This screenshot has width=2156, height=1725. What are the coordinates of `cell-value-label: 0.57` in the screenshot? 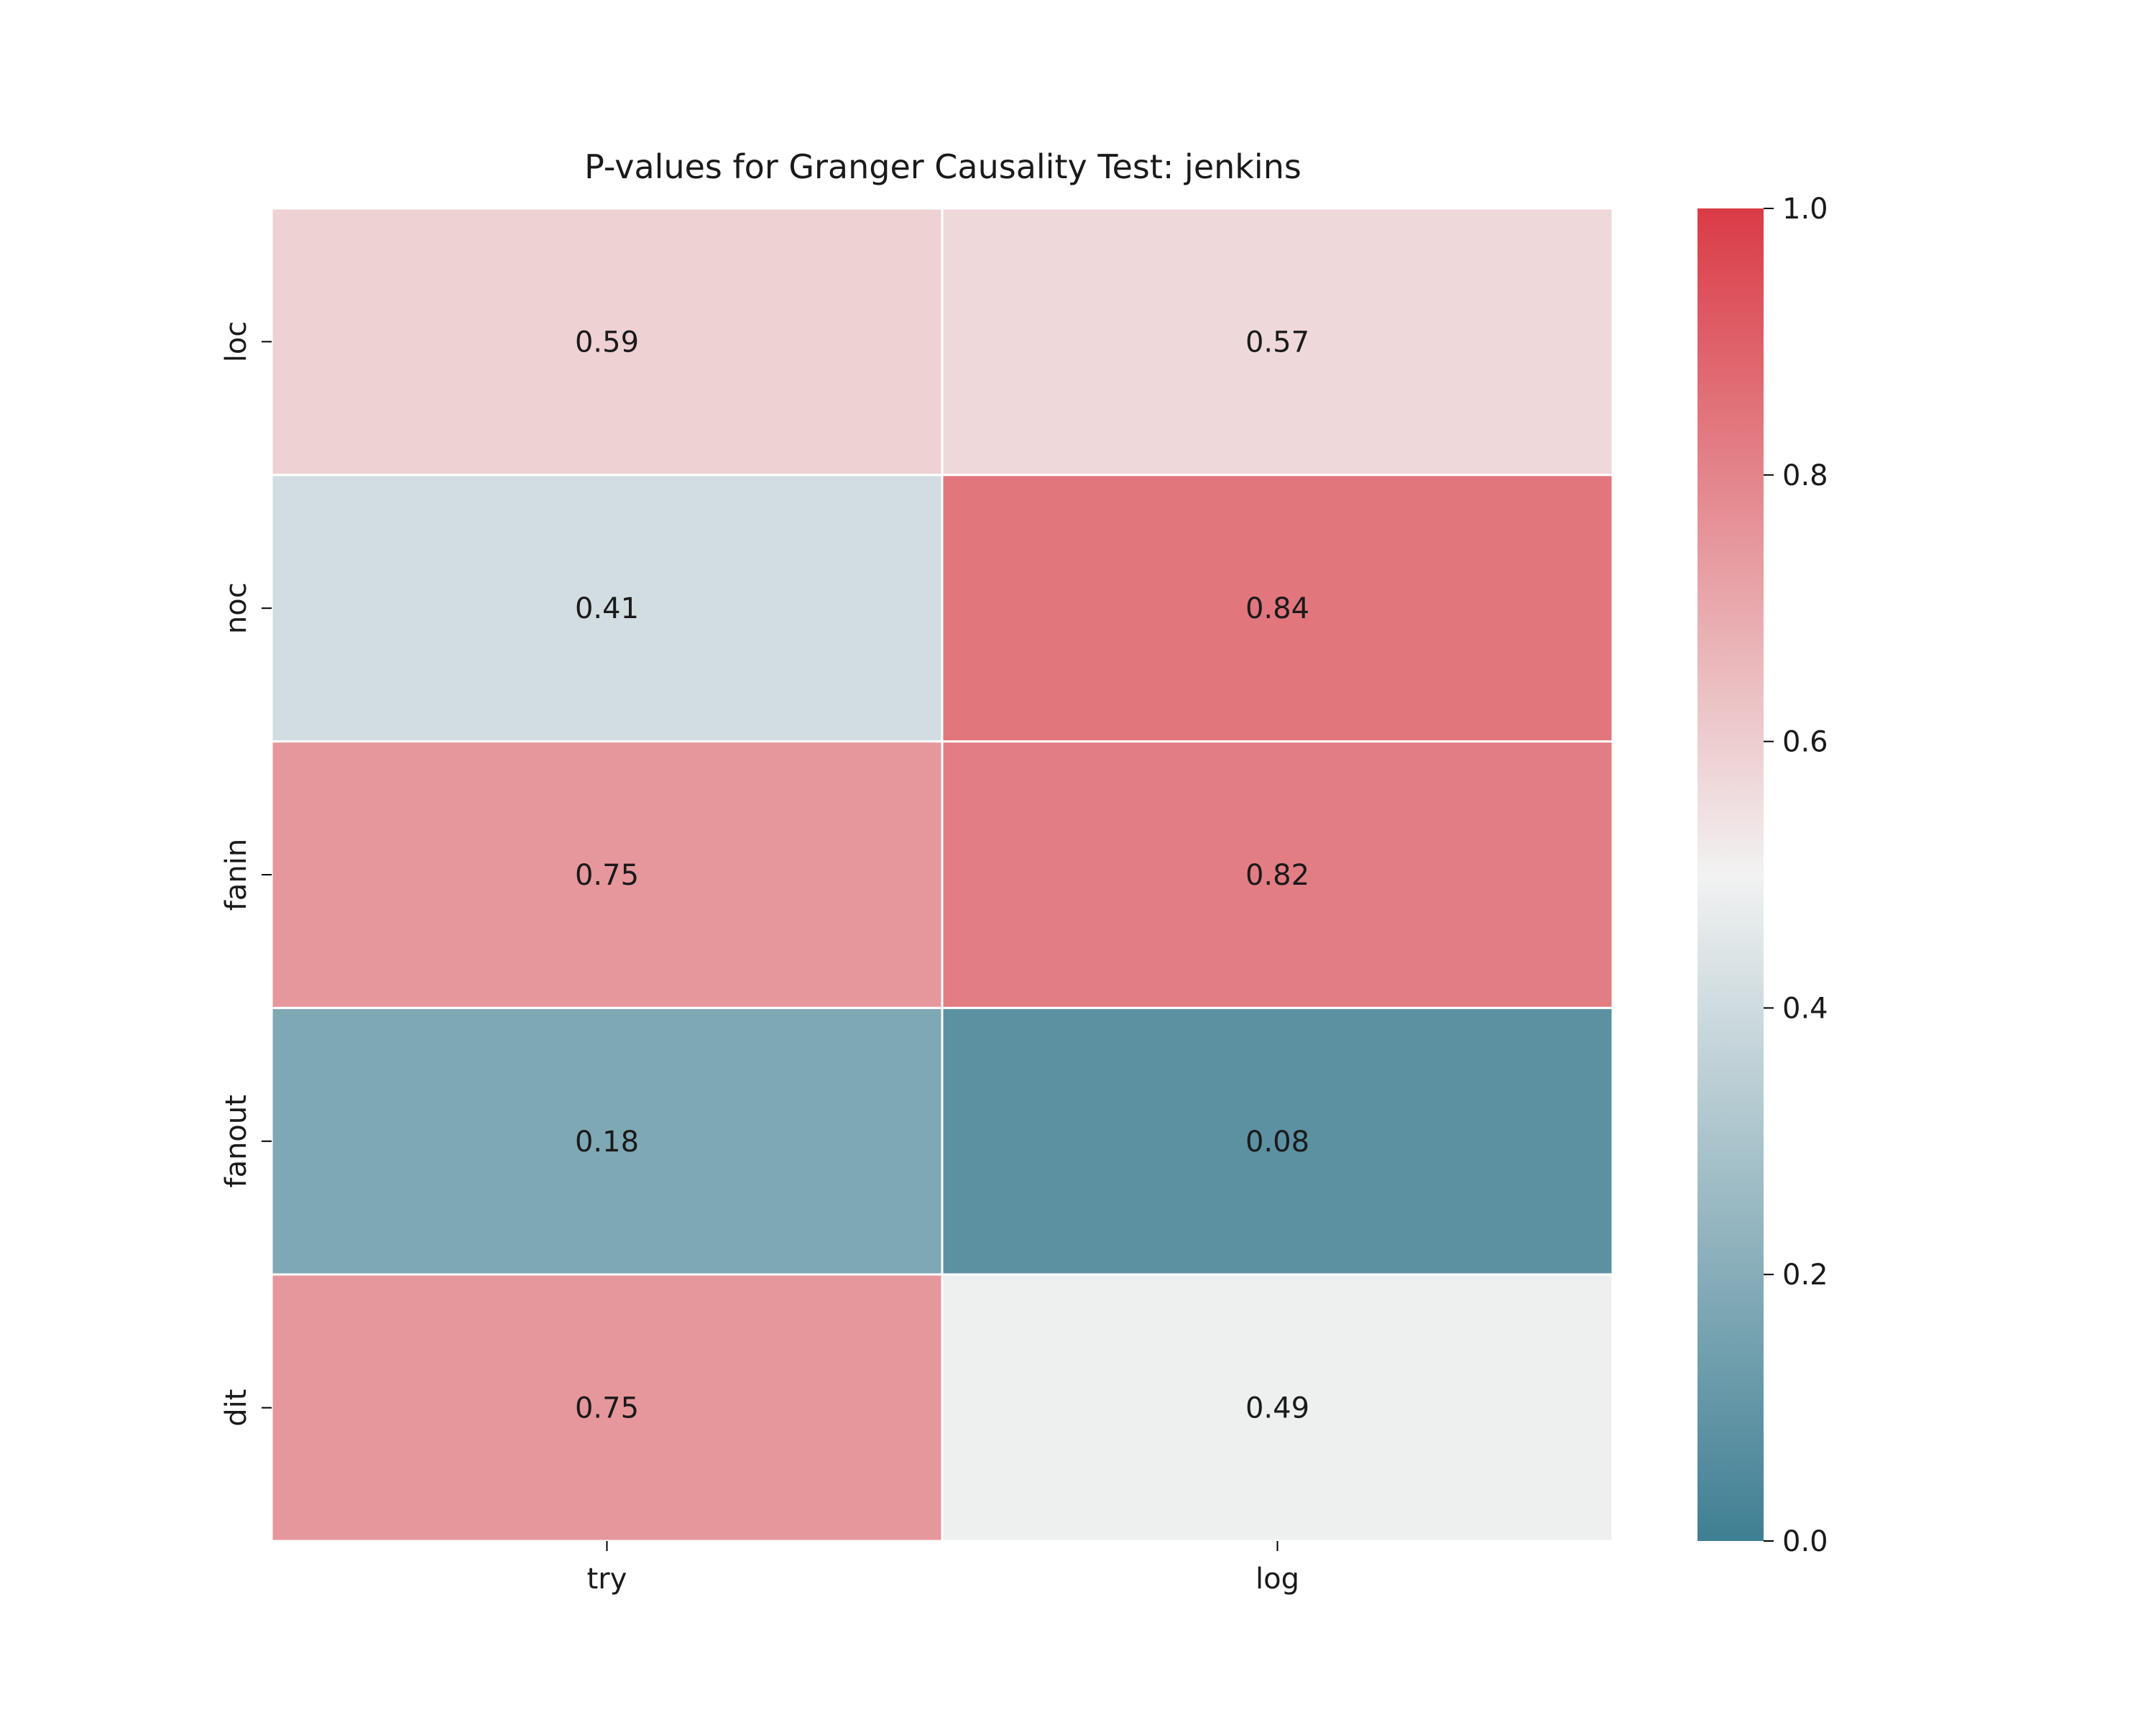 It's located at (1277, 342).